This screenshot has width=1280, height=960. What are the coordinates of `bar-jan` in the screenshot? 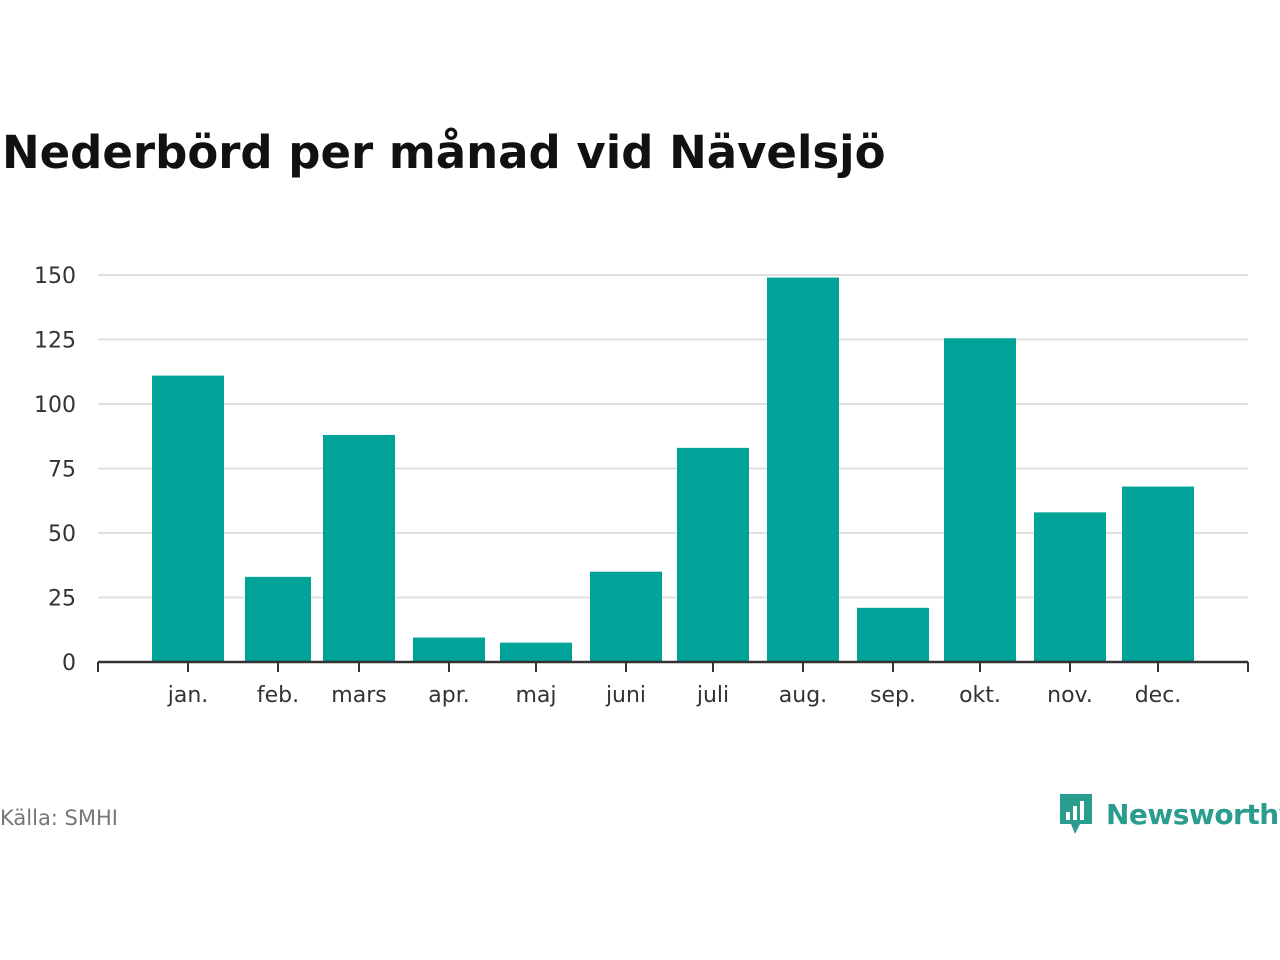 It's located at (188, 518).